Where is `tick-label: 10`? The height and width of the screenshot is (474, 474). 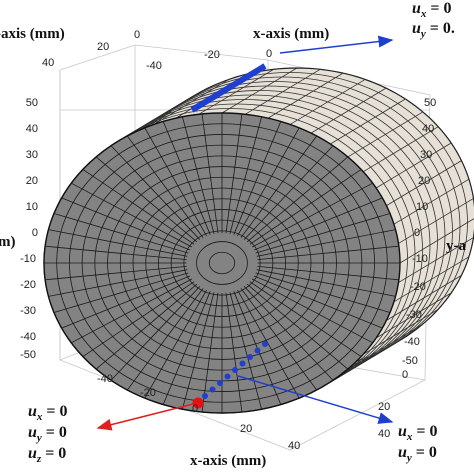 tick-label: 10 is located at coordinates (32, 207).